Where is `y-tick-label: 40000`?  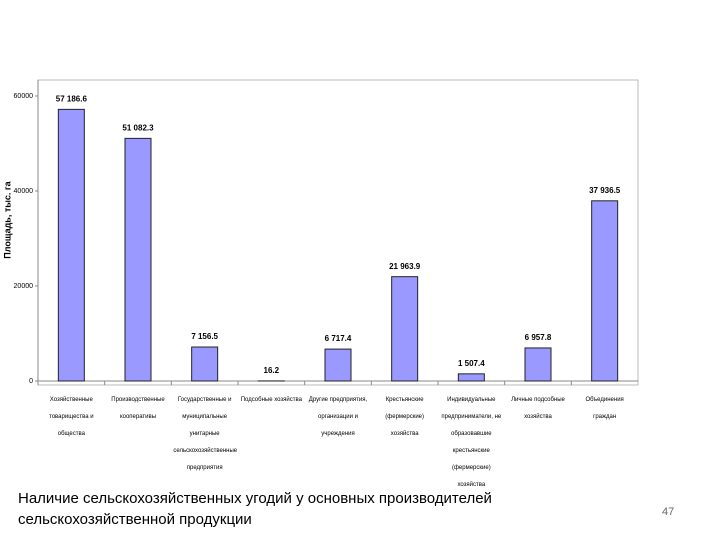 y-tick-label: 40000 is located at coordinates (24, 191).